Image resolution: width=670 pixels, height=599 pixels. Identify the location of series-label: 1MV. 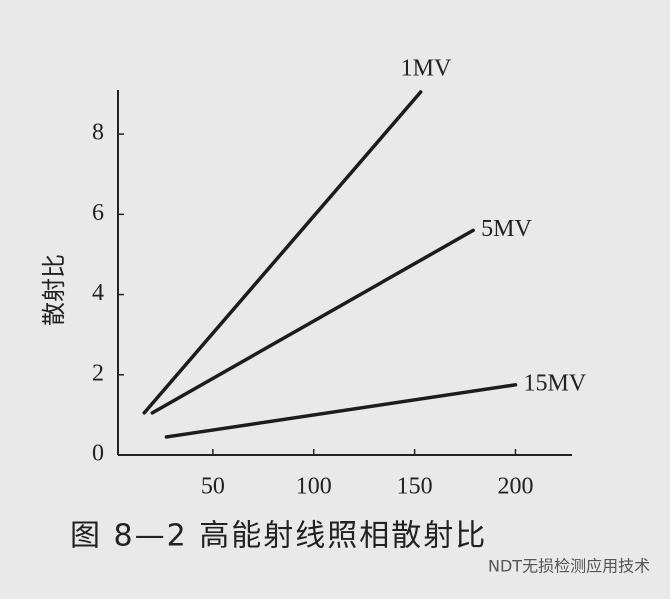
(426, 69).